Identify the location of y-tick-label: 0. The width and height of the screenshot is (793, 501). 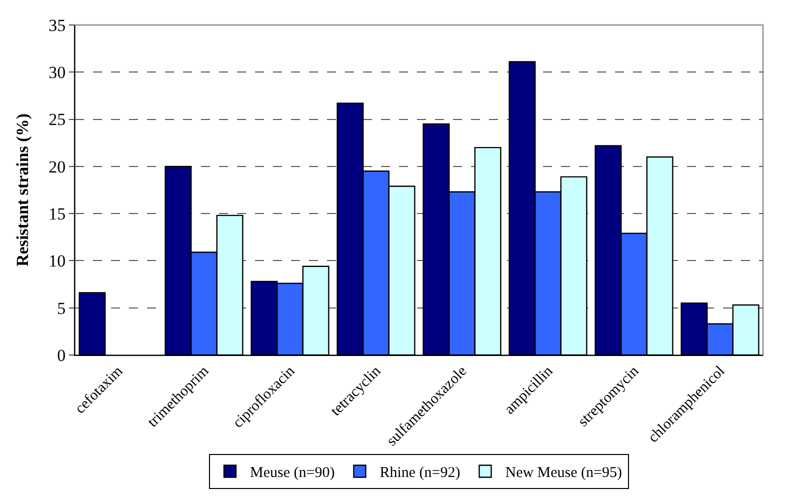
(61, 355).